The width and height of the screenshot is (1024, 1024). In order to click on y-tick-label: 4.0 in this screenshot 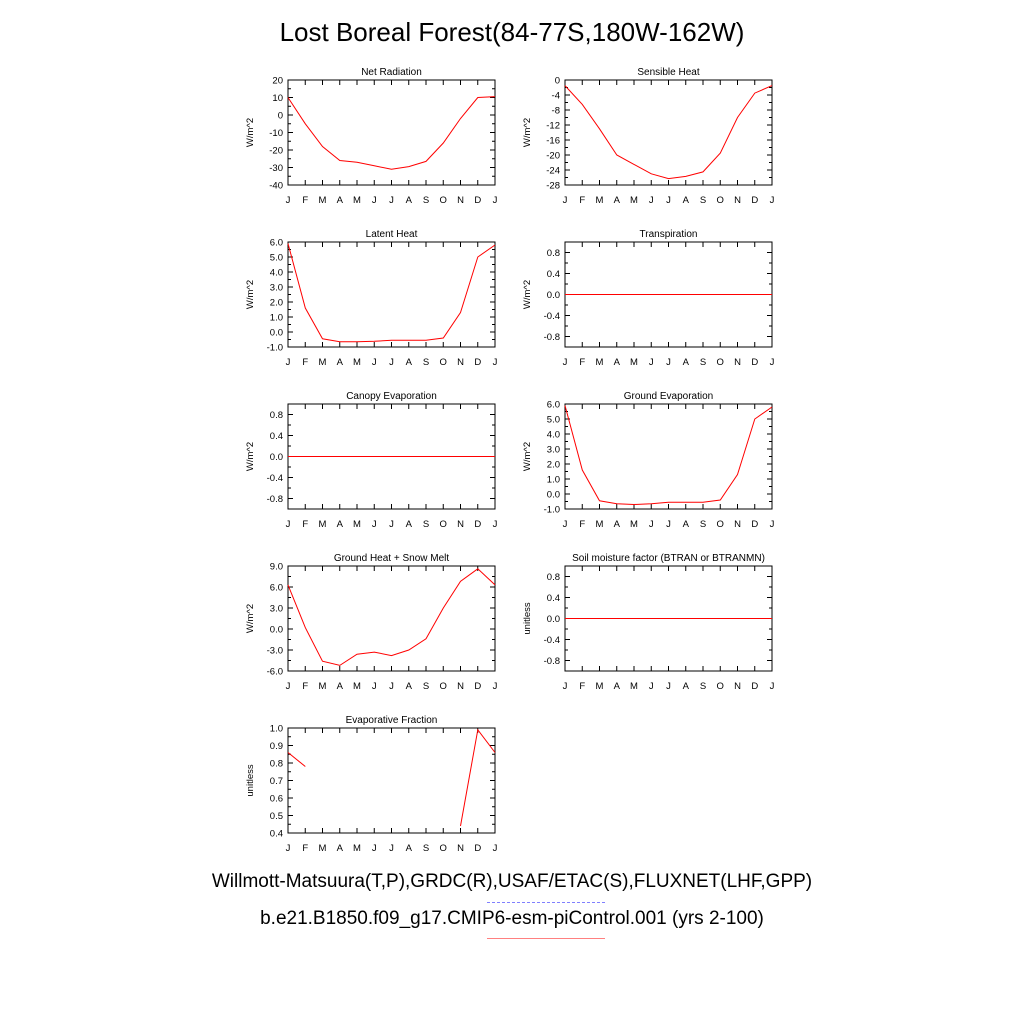, I will do `click(276, 273)`.